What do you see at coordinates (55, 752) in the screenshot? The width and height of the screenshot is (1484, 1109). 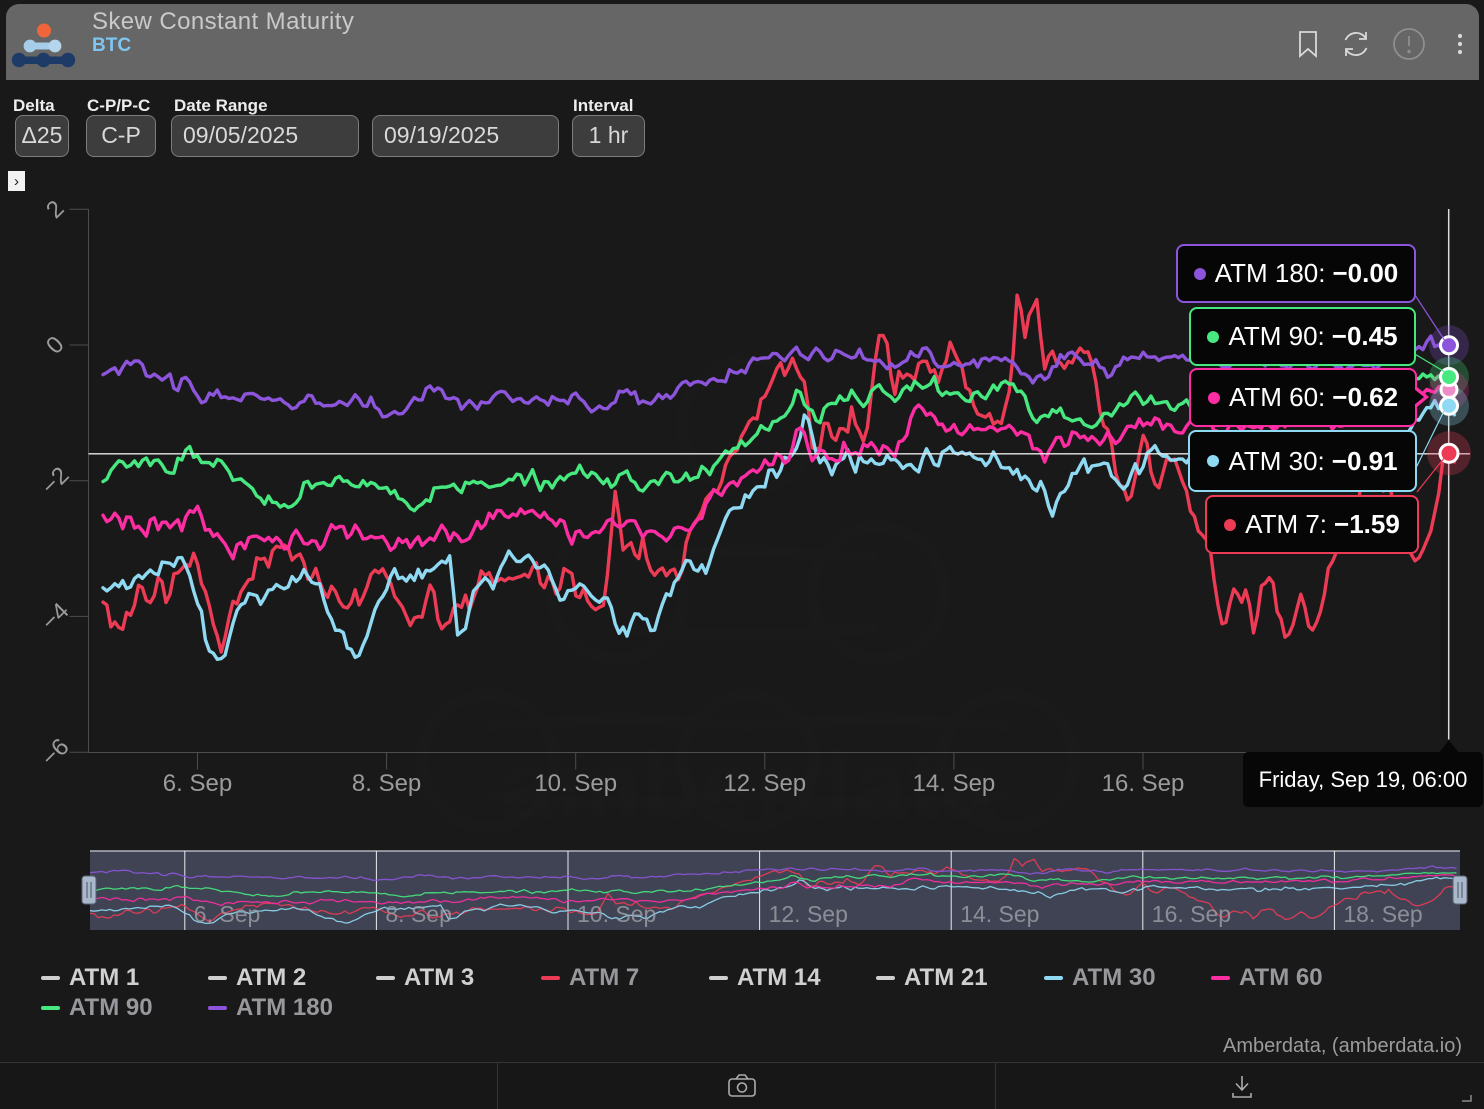 I see `svg-text: −6` at bounding box center [55, 752].